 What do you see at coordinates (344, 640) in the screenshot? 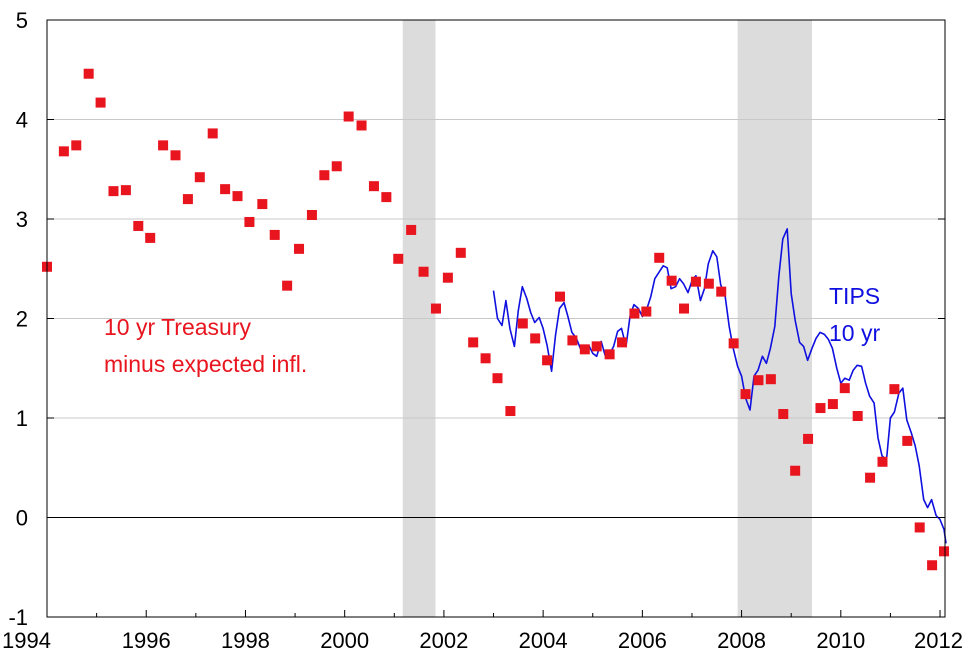
I see `x-tick-label: 2000` at bounding box center [344, 640].